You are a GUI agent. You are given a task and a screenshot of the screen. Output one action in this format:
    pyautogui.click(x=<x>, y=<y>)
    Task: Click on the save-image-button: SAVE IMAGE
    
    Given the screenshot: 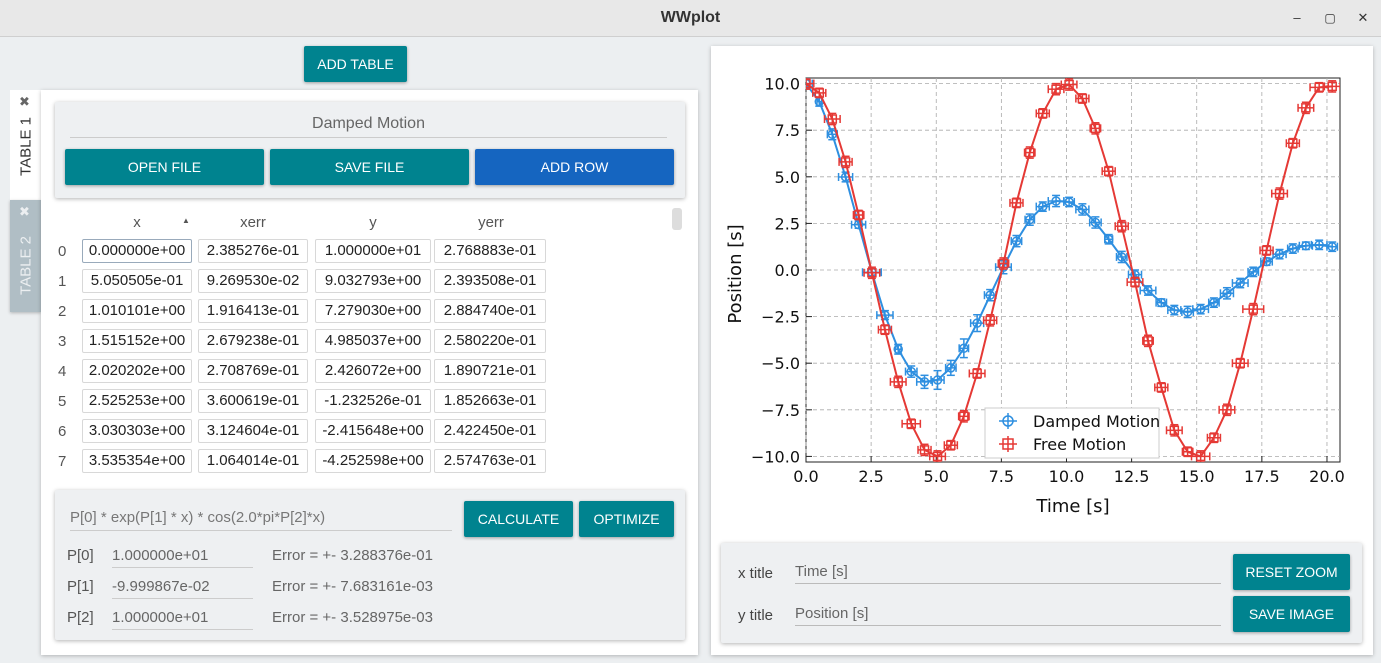 What is the action you would take?
    pyautogui.click(x=1291, y=614)
    